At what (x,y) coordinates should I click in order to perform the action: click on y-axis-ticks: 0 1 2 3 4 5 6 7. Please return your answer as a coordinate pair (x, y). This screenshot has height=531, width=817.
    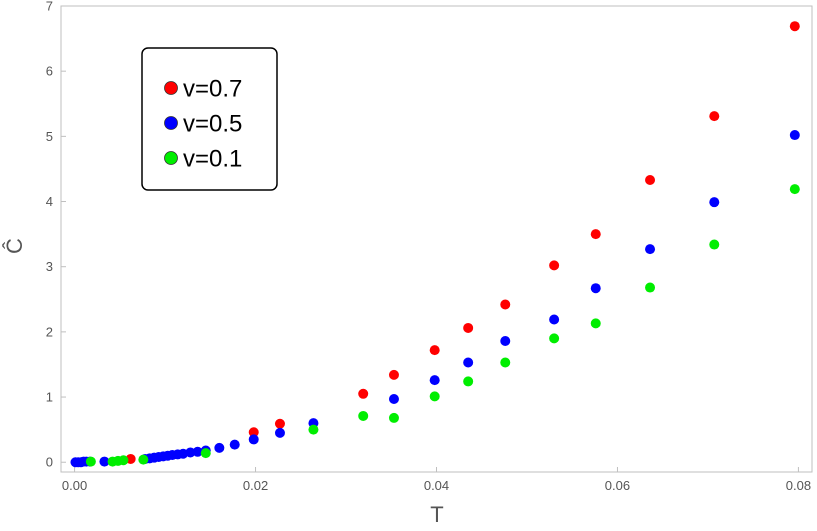
    Looking at the image, I should click on (56, 235).